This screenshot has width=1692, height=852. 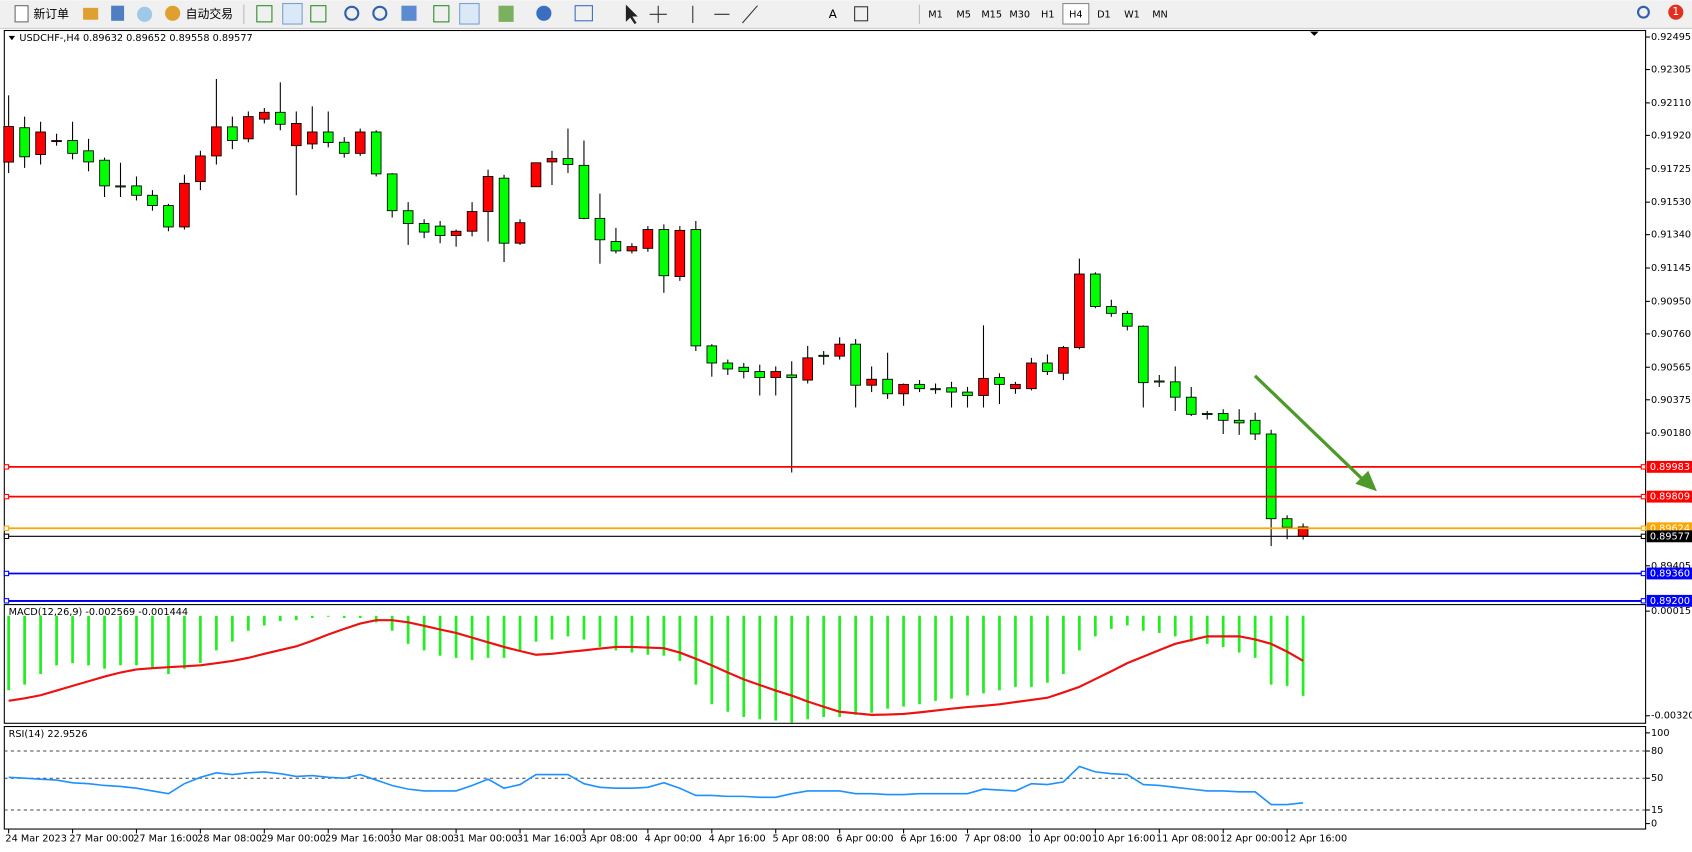 What do you see at coordinates (209, 14) in the screenshot?
I see `auto-trade-button: 自动交易` at bounding box center [209, 14].